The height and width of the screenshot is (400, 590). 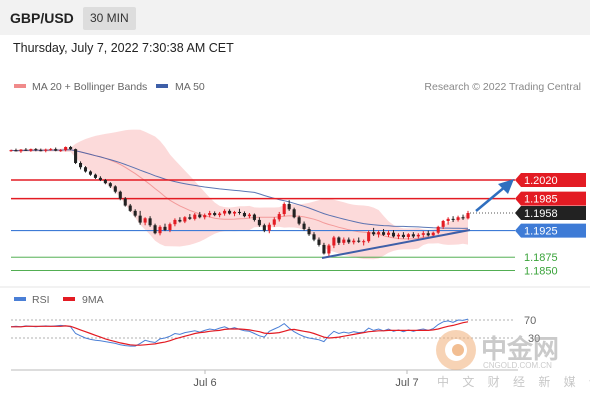 What do you see at coordinates (204, 383) in the screenshot?
I see `x-tick-label: Jul 6` at bounding box center [204, 383].